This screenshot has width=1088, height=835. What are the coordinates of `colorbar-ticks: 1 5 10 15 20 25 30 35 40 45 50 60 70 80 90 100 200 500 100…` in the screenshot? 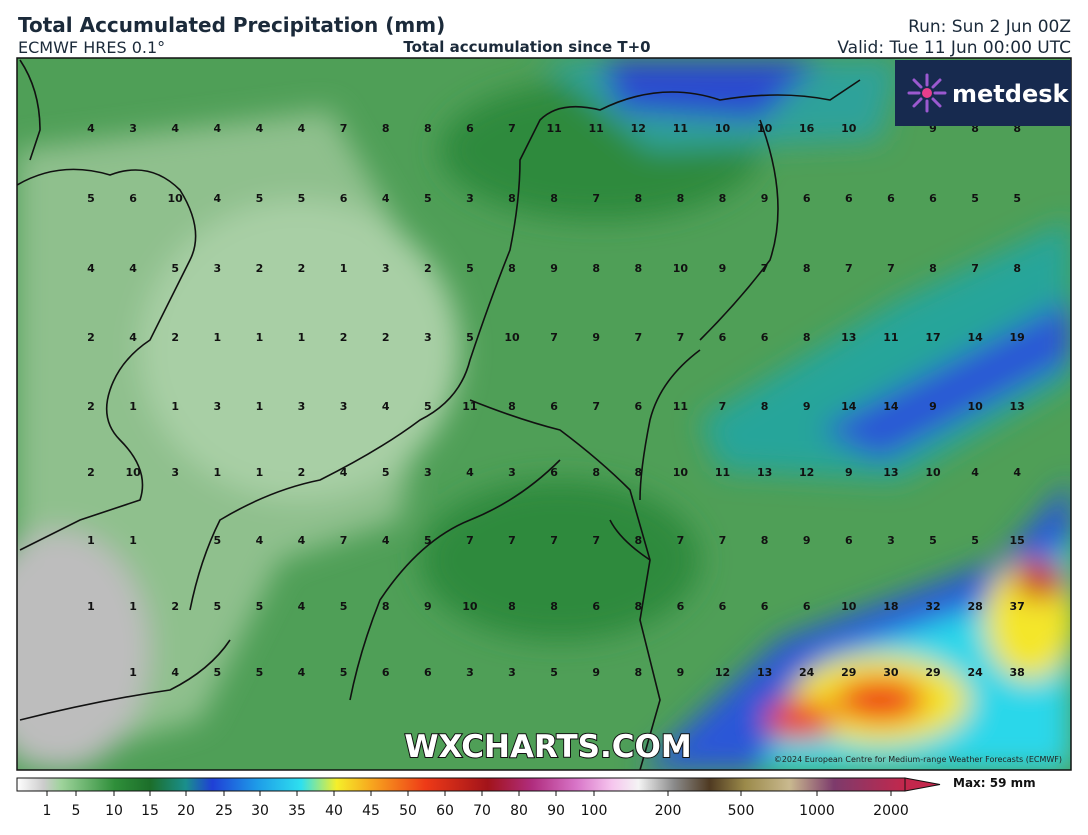 It's located at (476, 805).